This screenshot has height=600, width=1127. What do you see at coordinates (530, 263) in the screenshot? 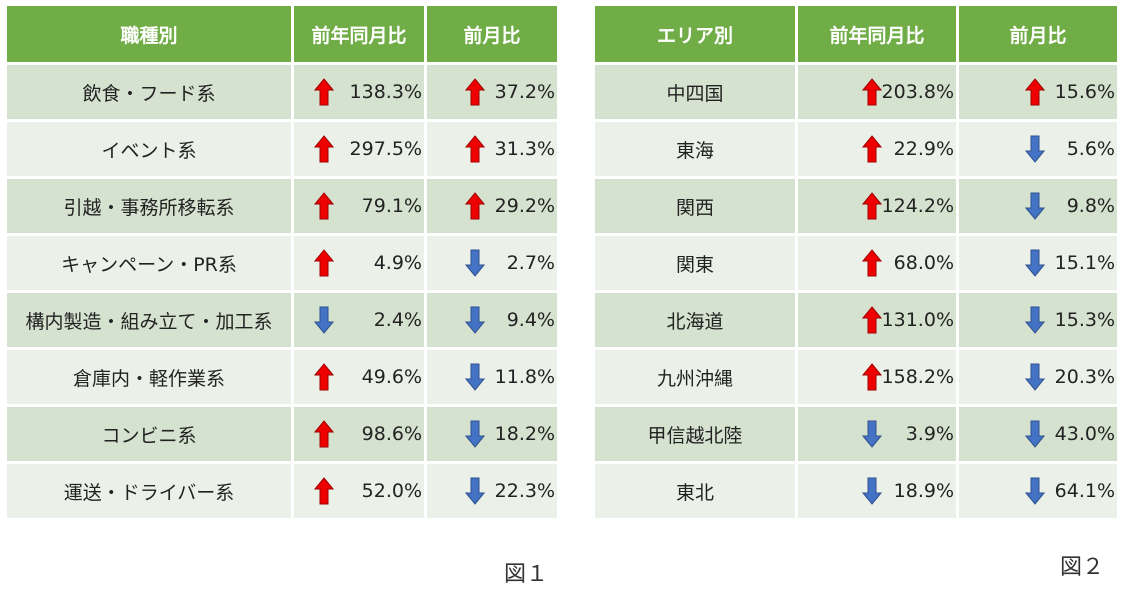
I see `mom-value: 2.7%` at bounding box center [530, 263].